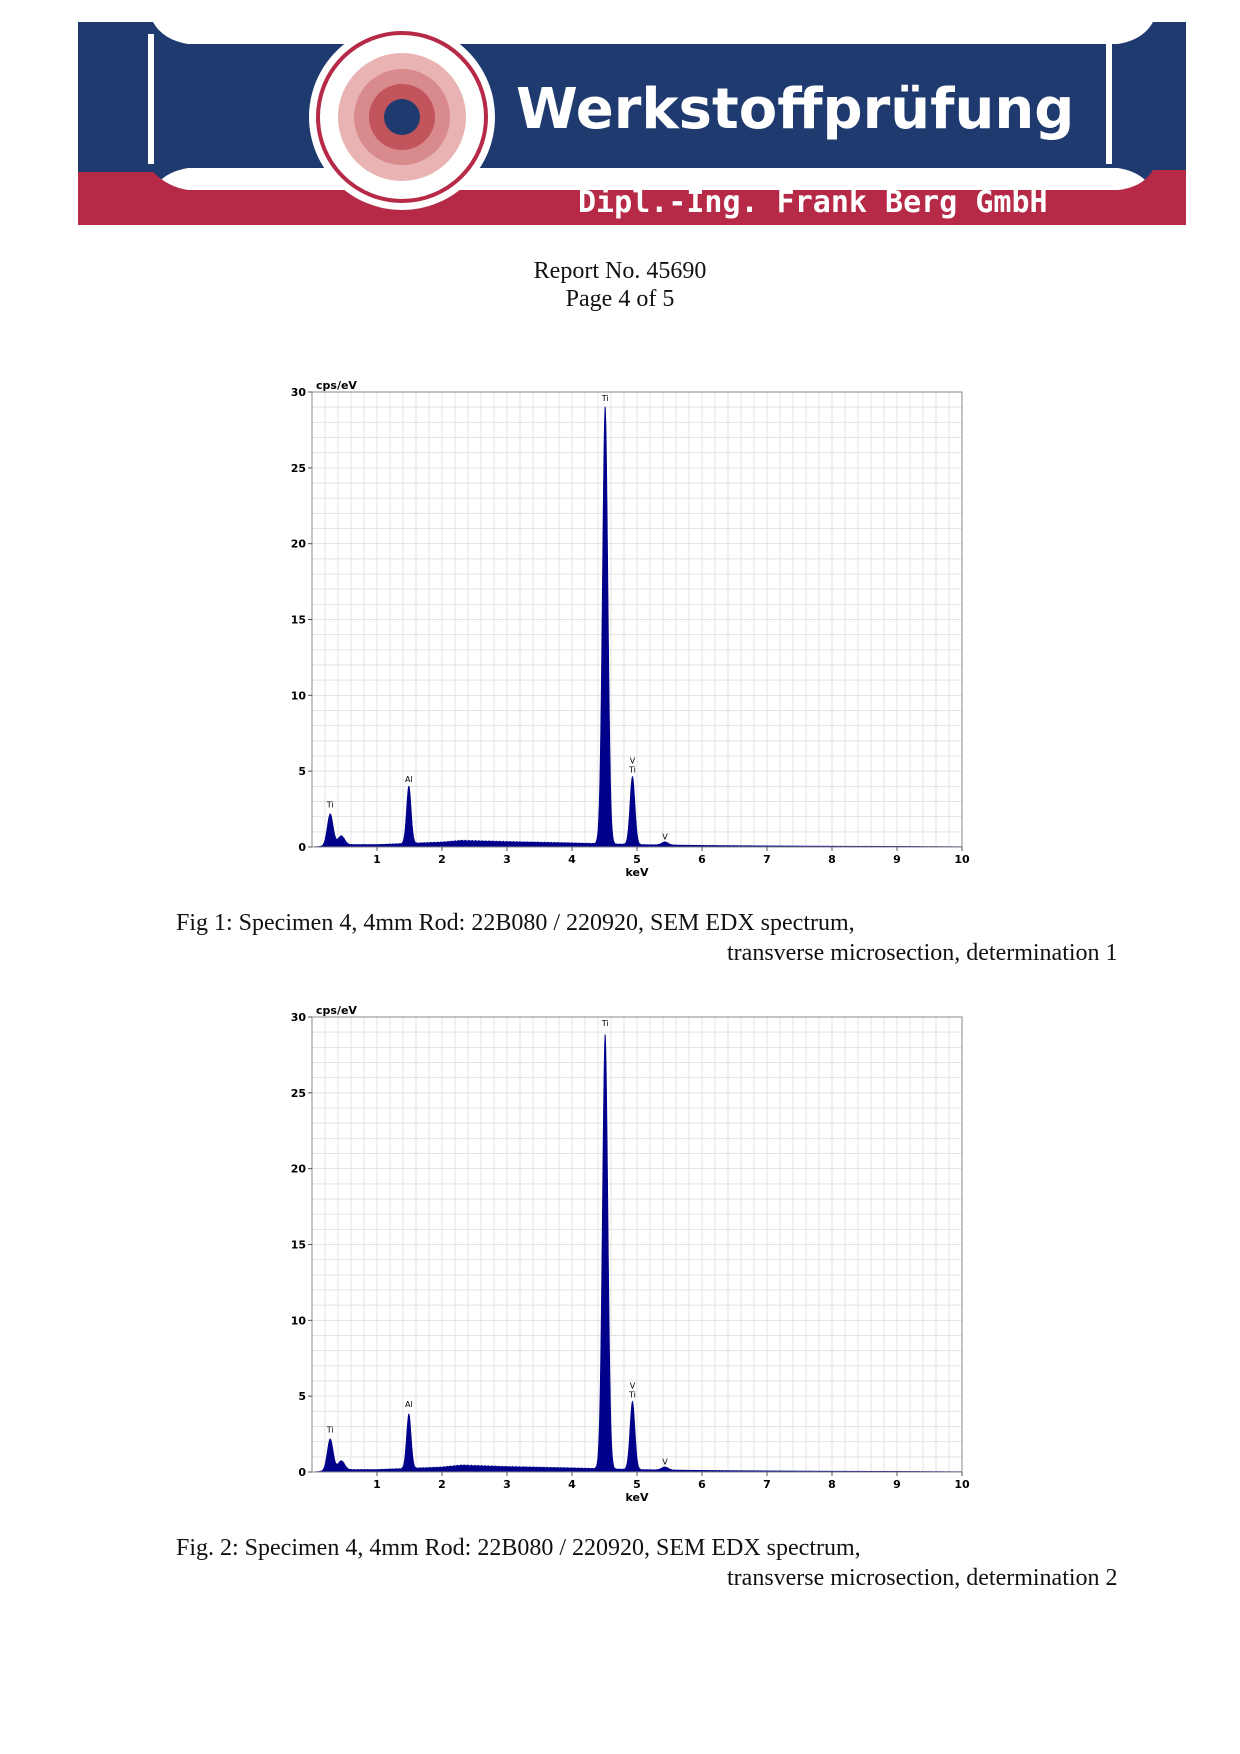 The width and height of the screenshot is (1240, 1754). What do you see at coordinates (922, 1578) in the screenshot?
I see `figure-2-caption-line2: transverse microsection, determination 2` at bounding box center [922, 1578].